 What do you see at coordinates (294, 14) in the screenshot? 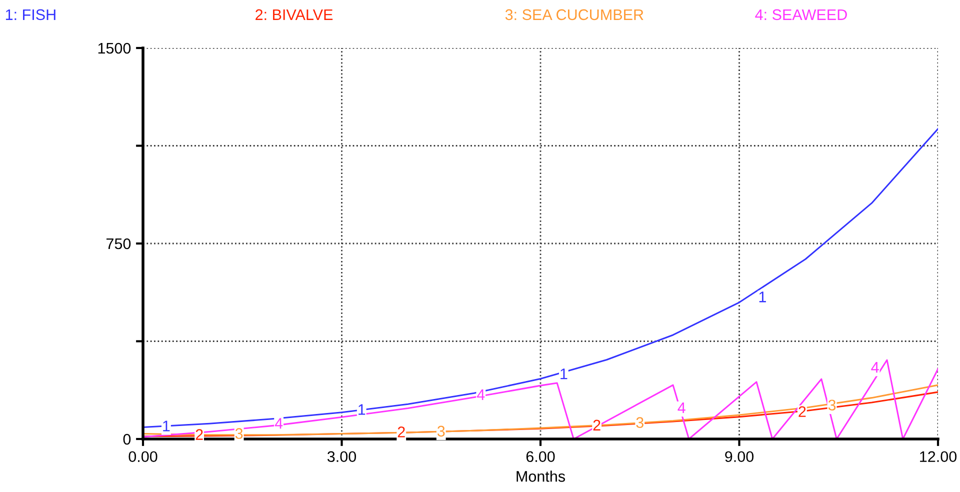
I see `text: 2: BIVALVE` at bounding box center [294, 14].